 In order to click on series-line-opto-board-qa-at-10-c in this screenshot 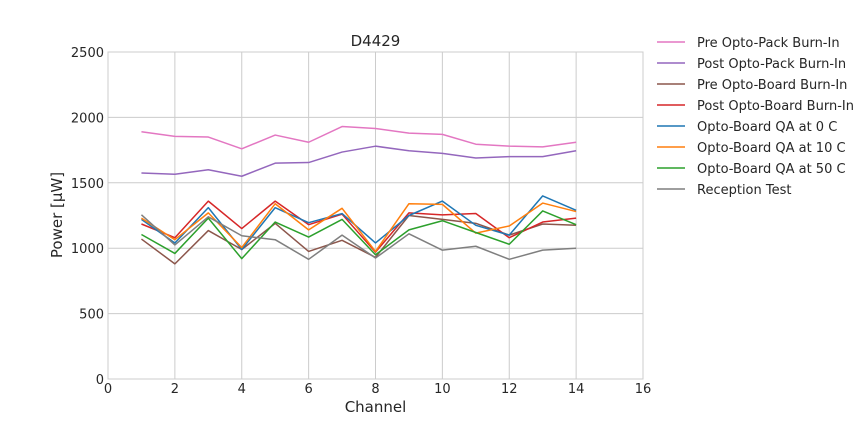, I will do `click(359, 227)`.